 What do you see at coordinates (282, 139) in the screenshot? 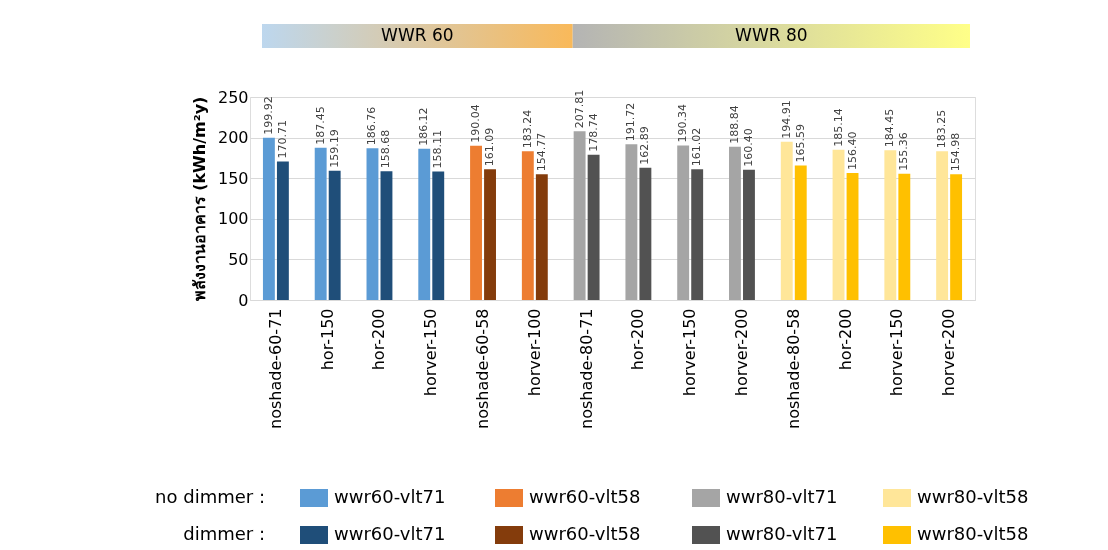
I see `data-label: 170.71` at bounding box center [282, 139].